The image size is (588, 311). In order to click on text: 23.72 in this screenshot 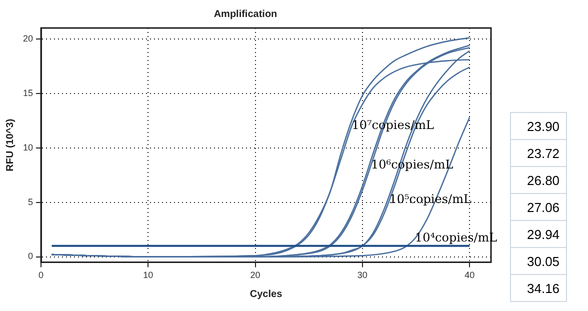, I will do `click(538, 153)`.